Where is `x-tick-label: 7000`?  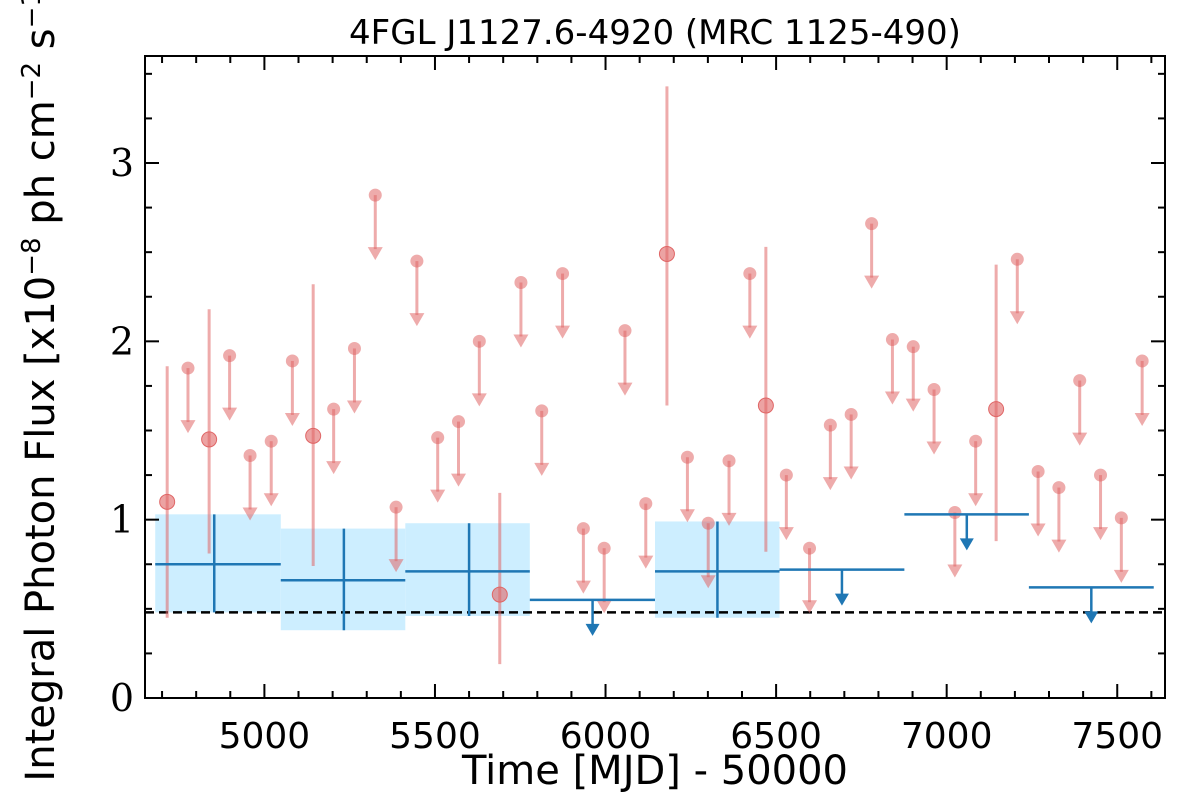
x-tick-label: 7000 is located at coordinates (947, 736).